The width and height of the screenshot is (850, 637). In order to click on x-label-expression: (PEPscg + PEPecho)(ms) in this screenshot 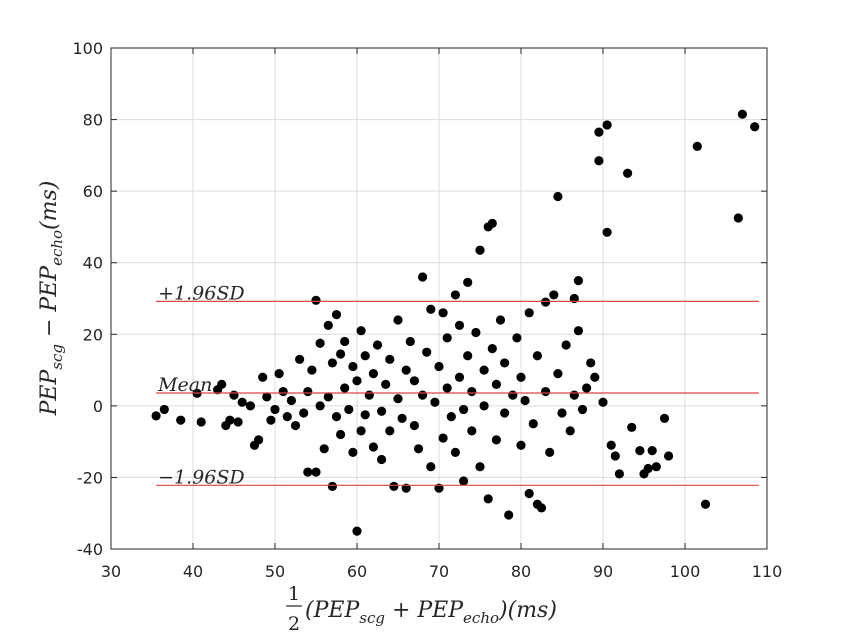, I will do `click(431, 612)`.